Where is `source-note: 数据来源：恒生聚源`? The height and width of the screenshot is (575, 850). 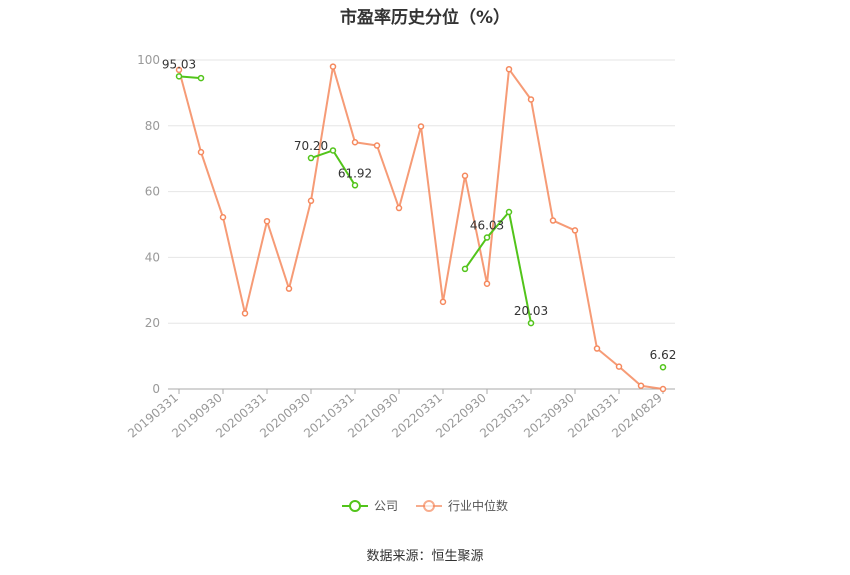 source-note: 数据来源：恒生聚源 is located at coordinates (425, 556).